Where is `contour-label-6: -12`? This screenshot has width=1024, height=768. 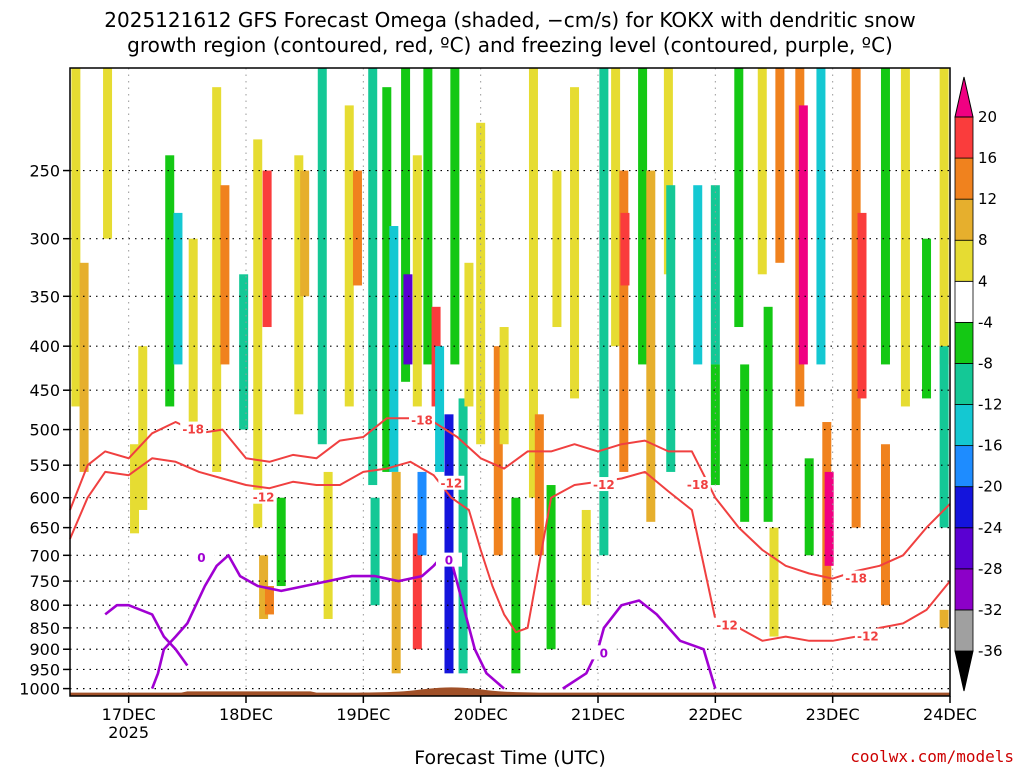
contour-label-6: -12 is located at coordinates (727, 626).